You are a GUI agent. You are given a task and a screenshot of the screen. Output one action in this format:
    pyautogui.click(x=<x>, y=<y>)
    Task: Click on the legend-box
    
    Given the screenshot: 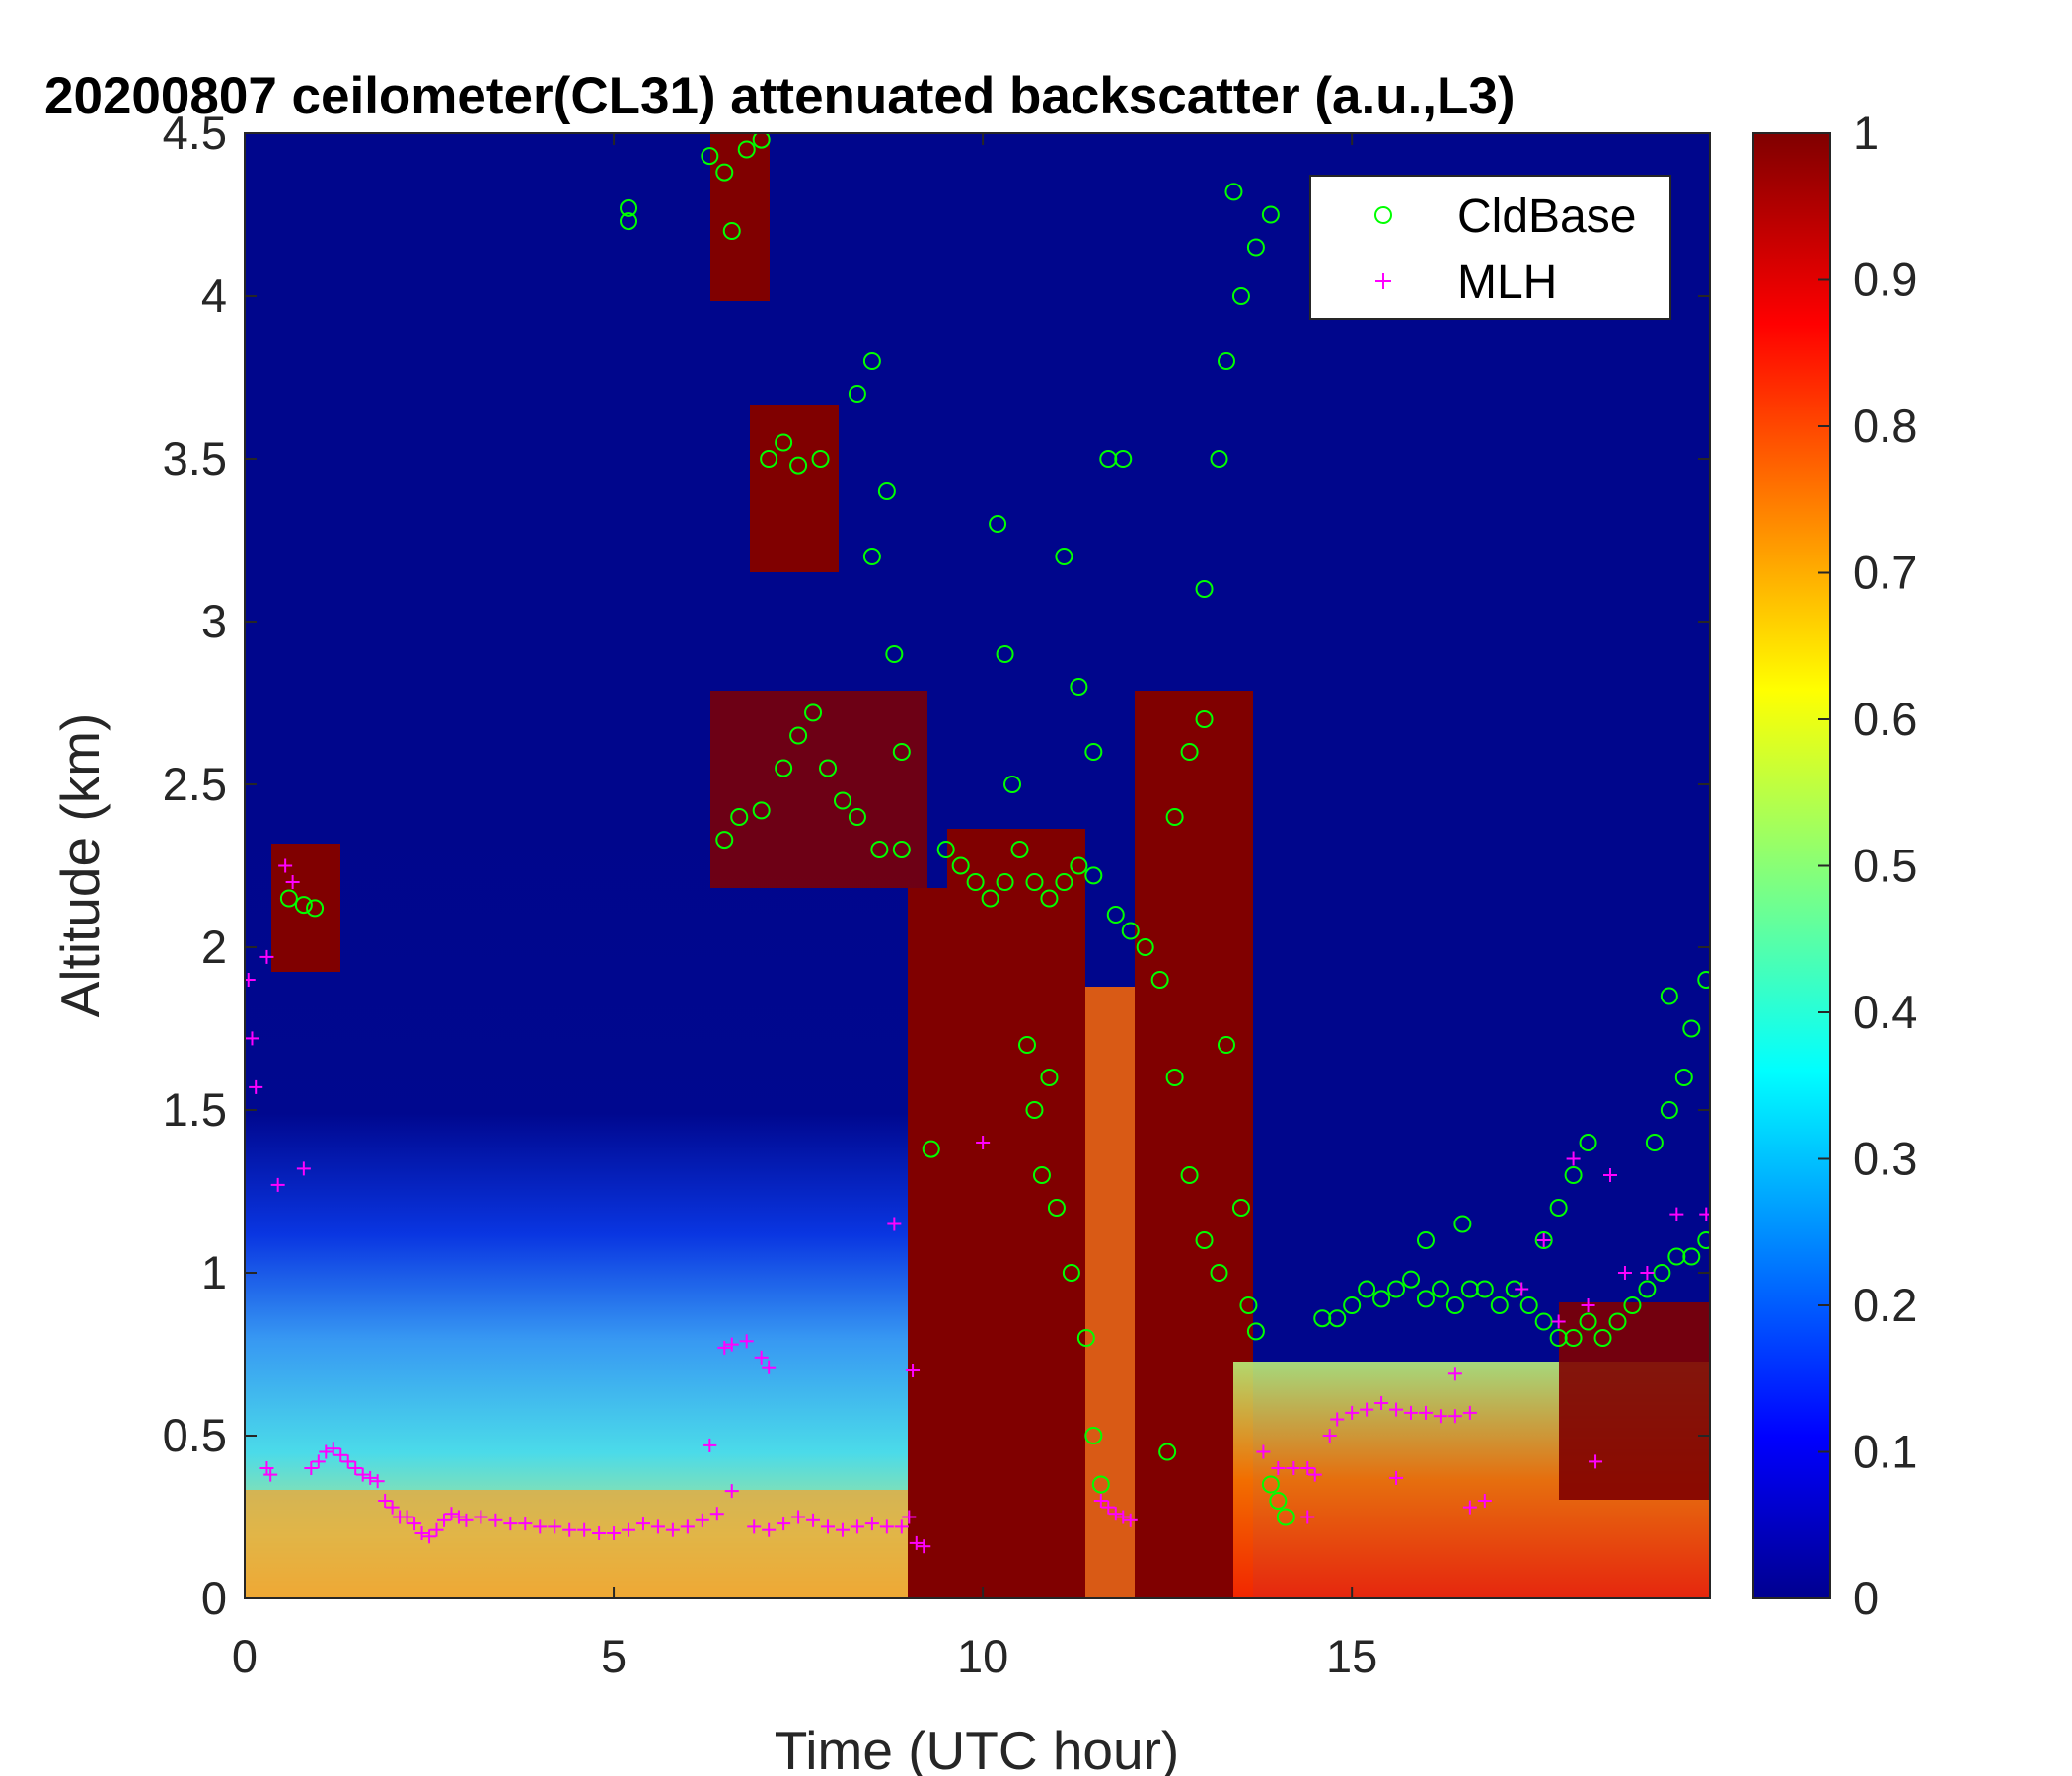 What is the action you would take?
    pyautogui.click(x=1490, y=248)
    